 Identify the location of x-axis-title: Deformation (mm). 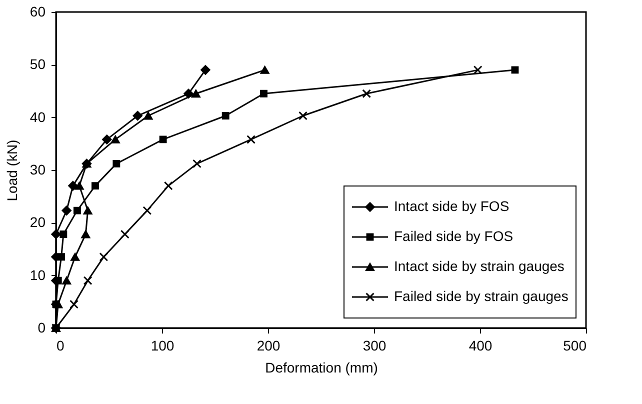
(321, 368).